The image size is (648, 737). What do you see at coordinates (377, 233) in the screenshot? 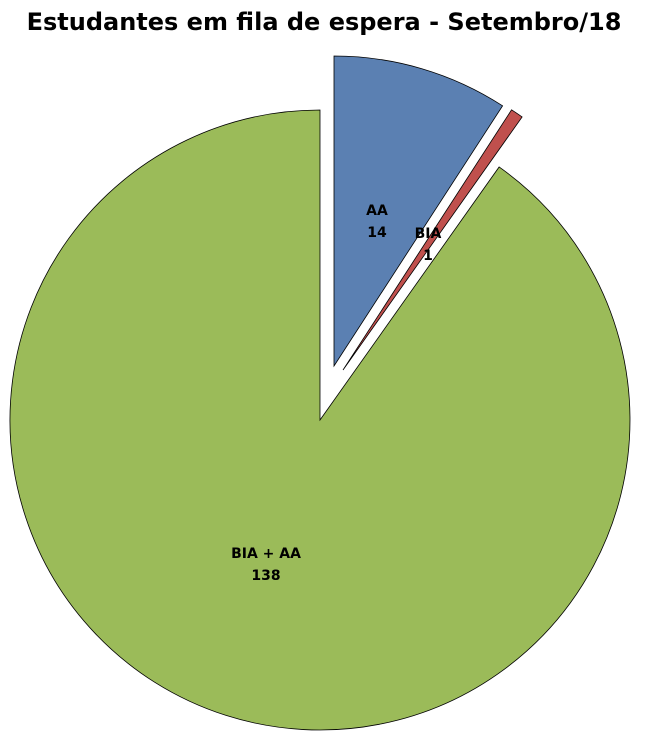
I see `data-label-value: 14` at bounding box center [377, 233].